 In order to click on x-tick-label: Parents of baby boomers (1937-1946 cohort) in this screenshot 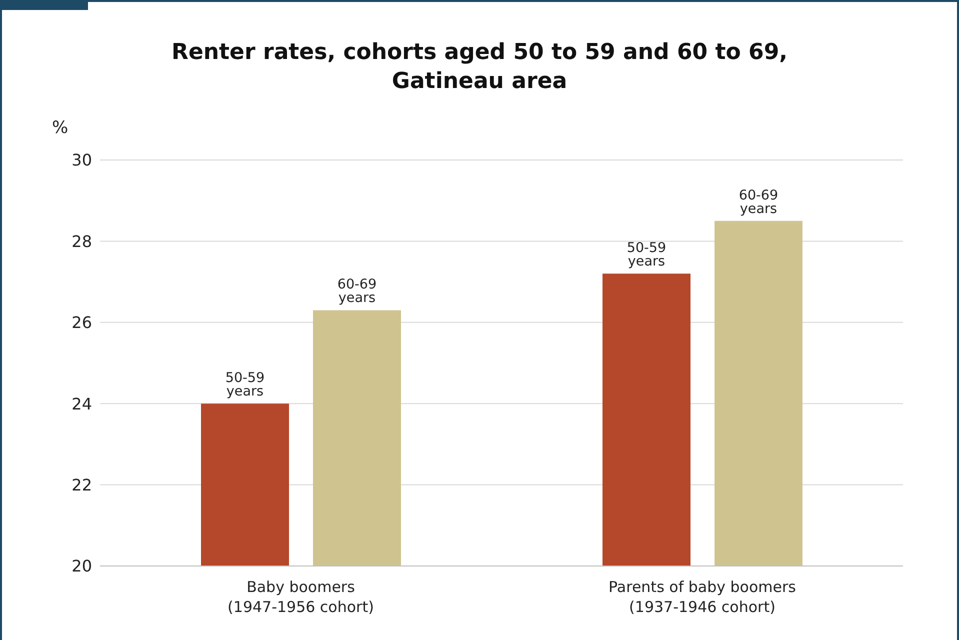, I will do `click(702, 597)`.